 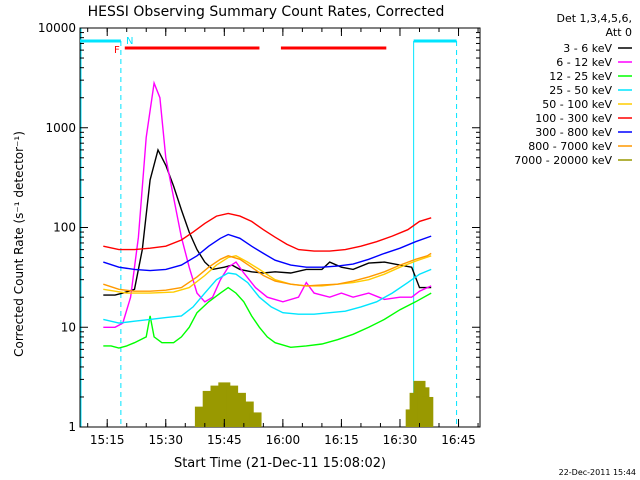 What do you see at coordinates (584, 62) in the screenshot?
I see `legend-label-1: 6 - 12 keV` at bounding box center [584, 62].